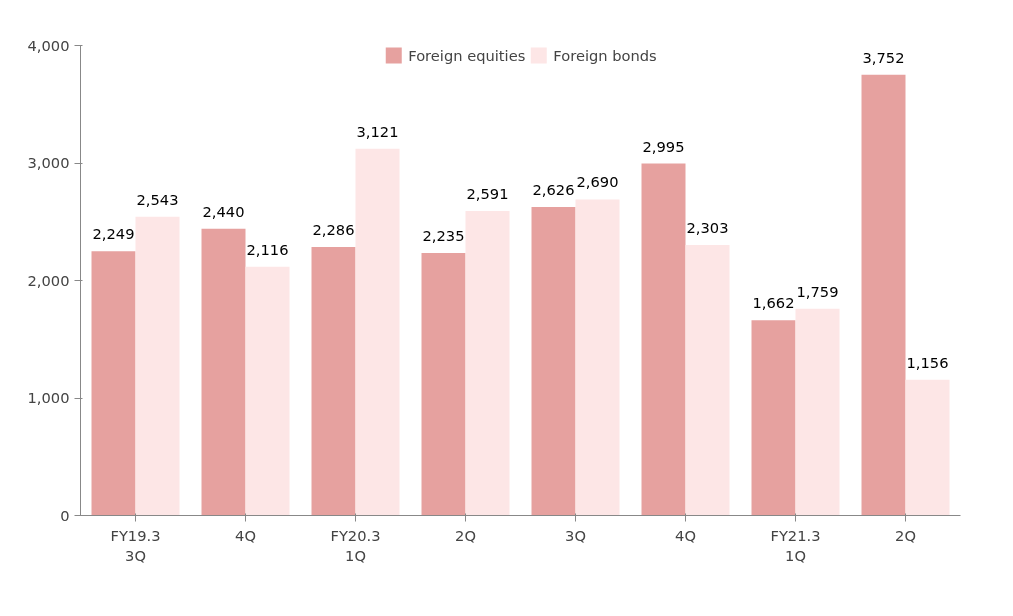  I want to click on data-label: 2,690, so click(597, 182).